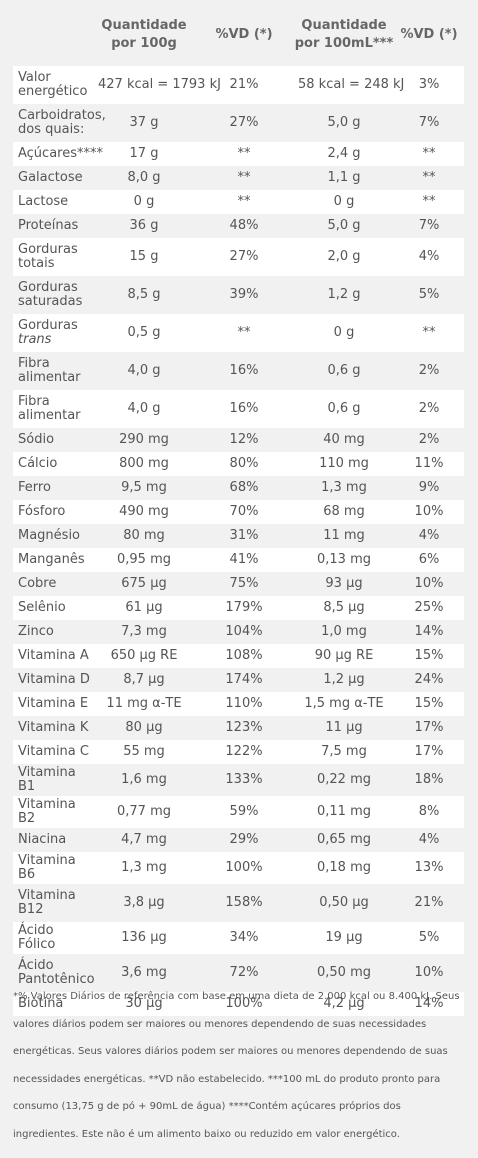 The image size is (478, 1158). I want to click on qty-100g-cell: 4,0 g, so click(144, 371).